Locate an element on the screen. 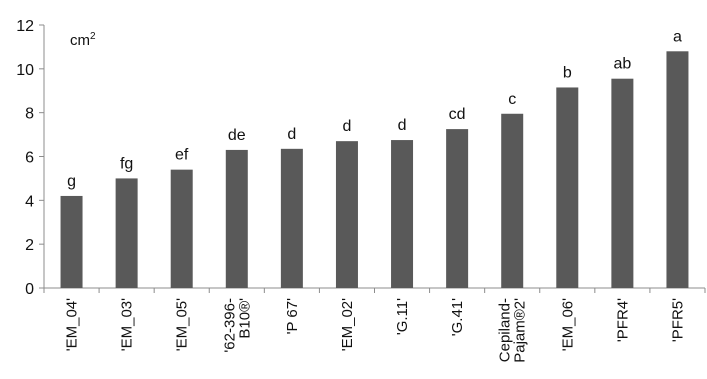  category-label: 'EM_03' is located at coordinates (127, 324).